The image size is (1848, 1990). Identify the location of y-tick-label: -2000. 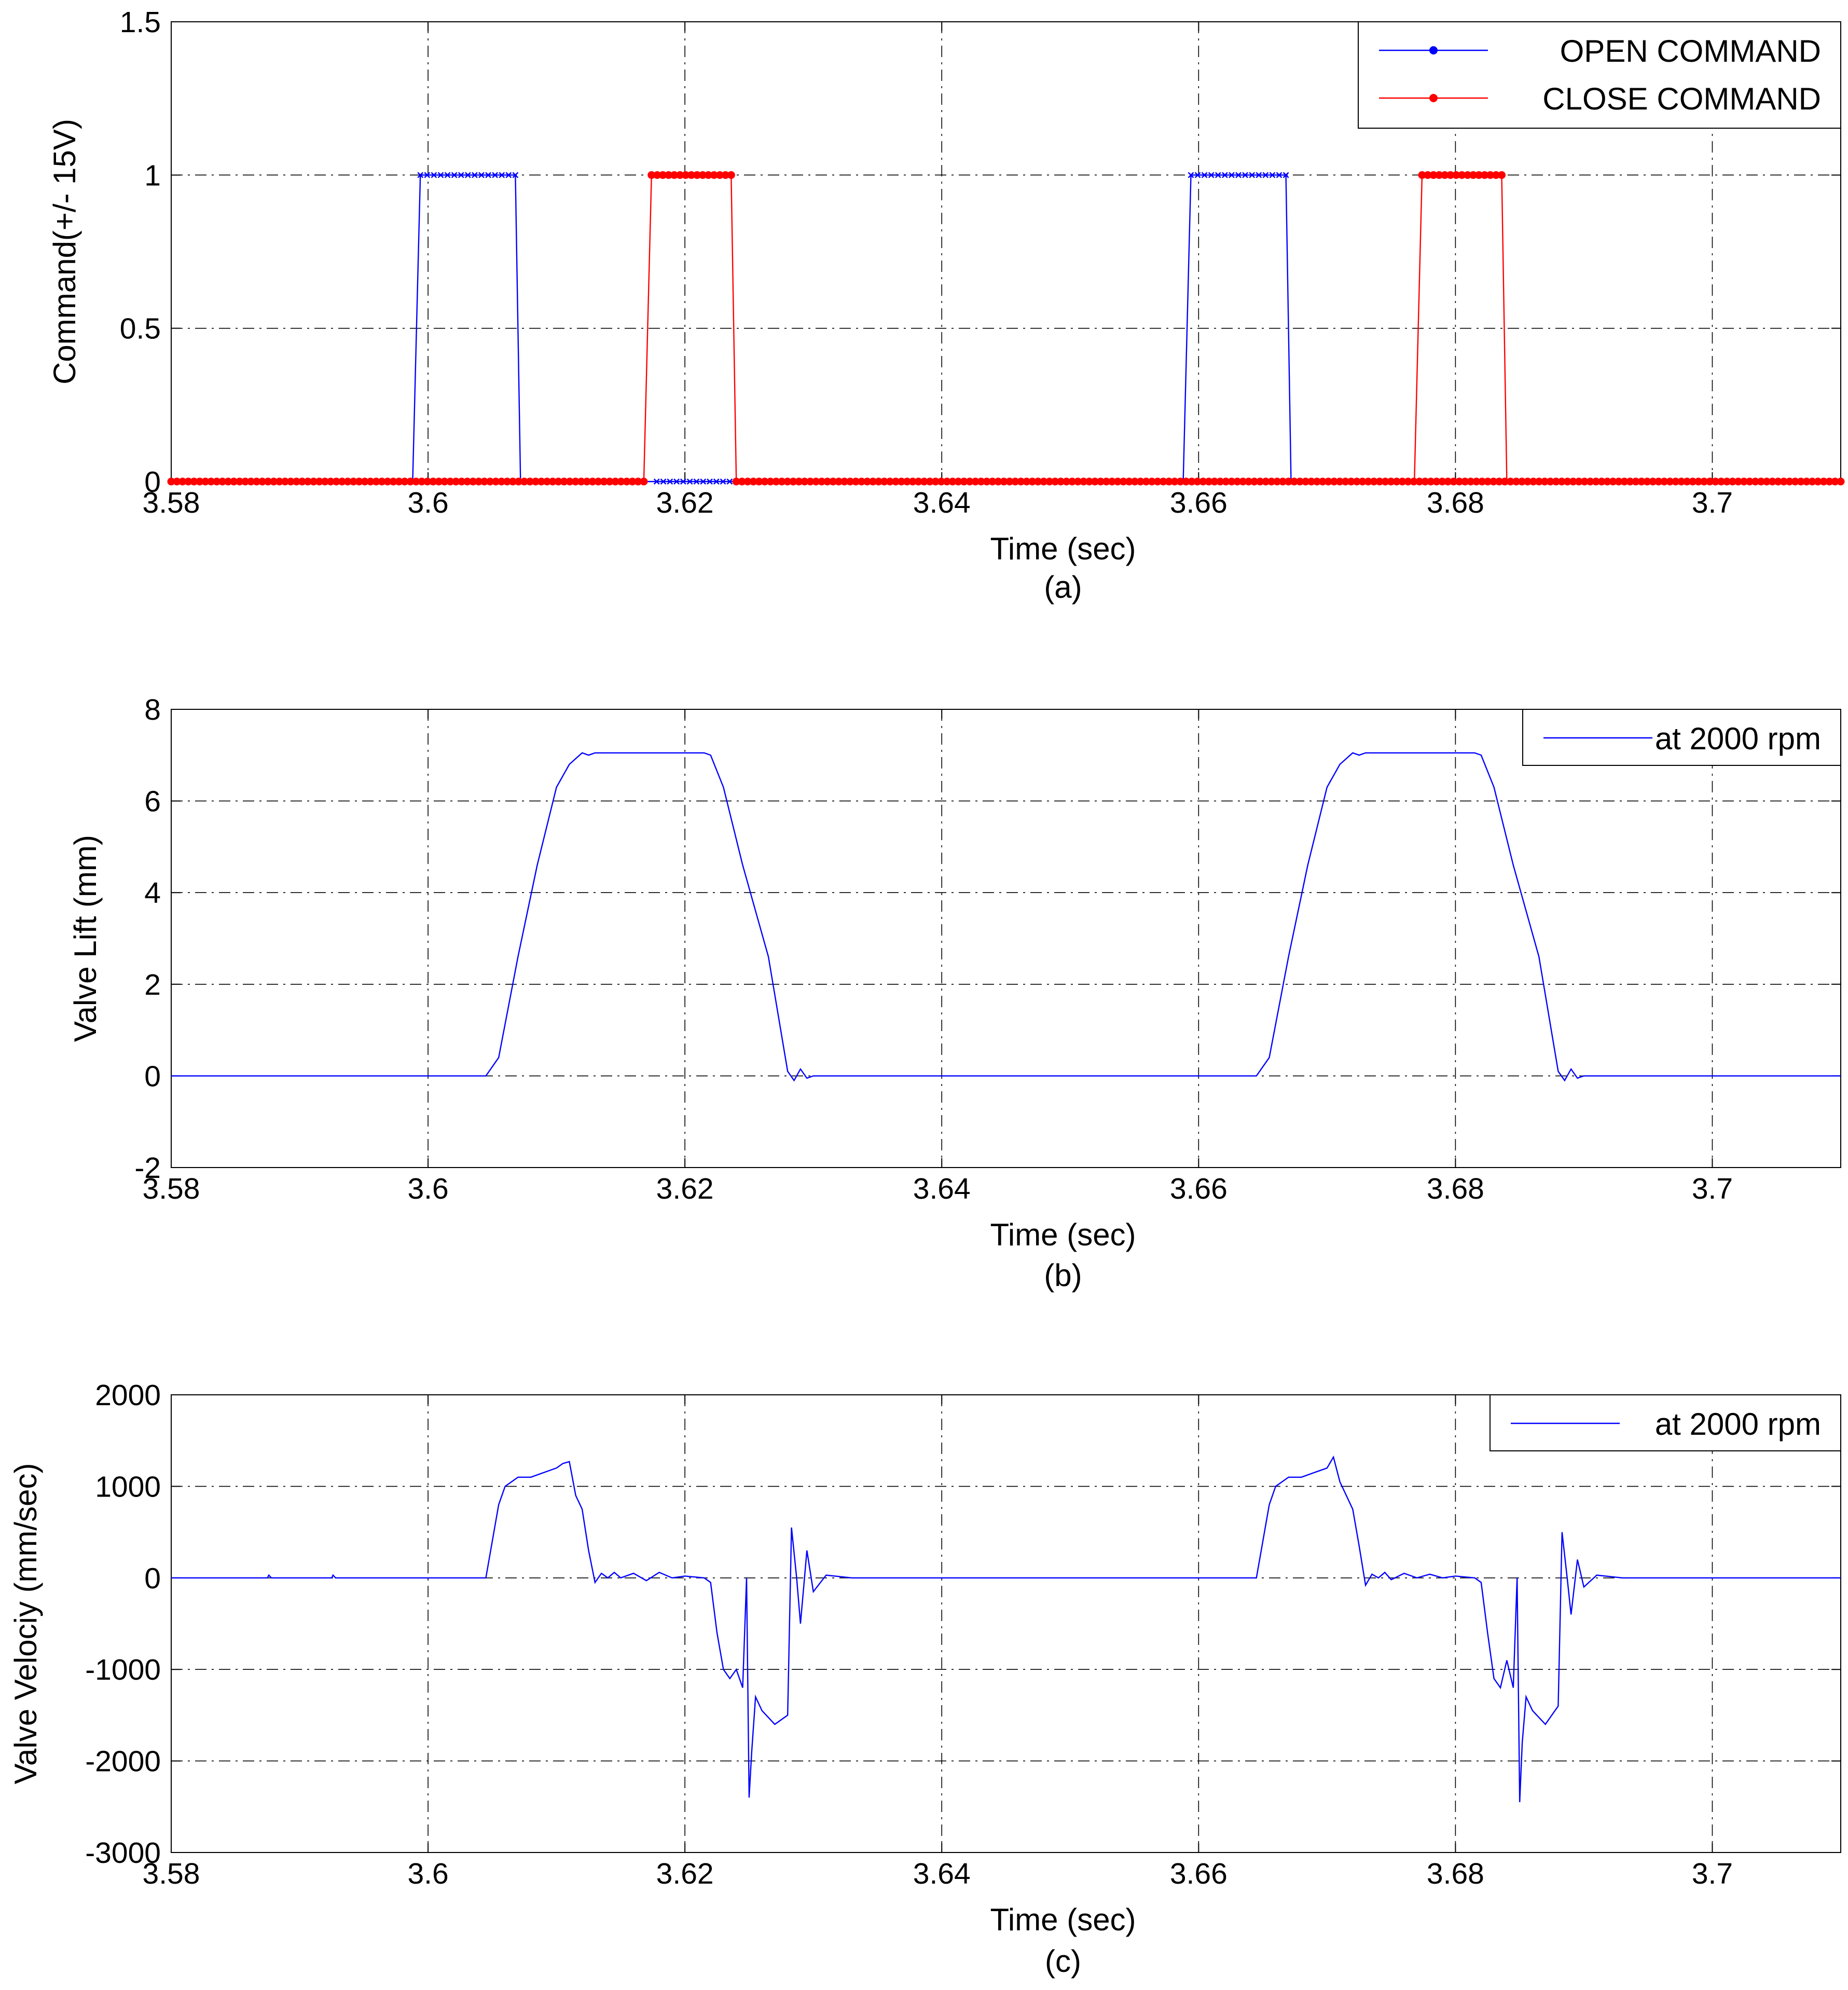
(123, 1761).